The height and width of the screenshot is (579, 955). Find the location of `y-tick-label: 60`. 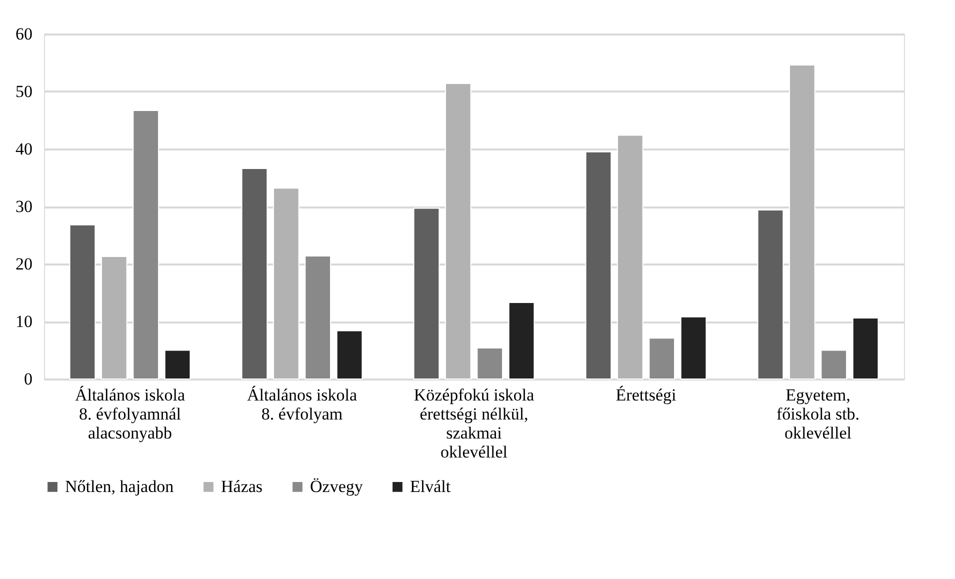

y-tick-label: 60 is located at coordinates (24, 34).